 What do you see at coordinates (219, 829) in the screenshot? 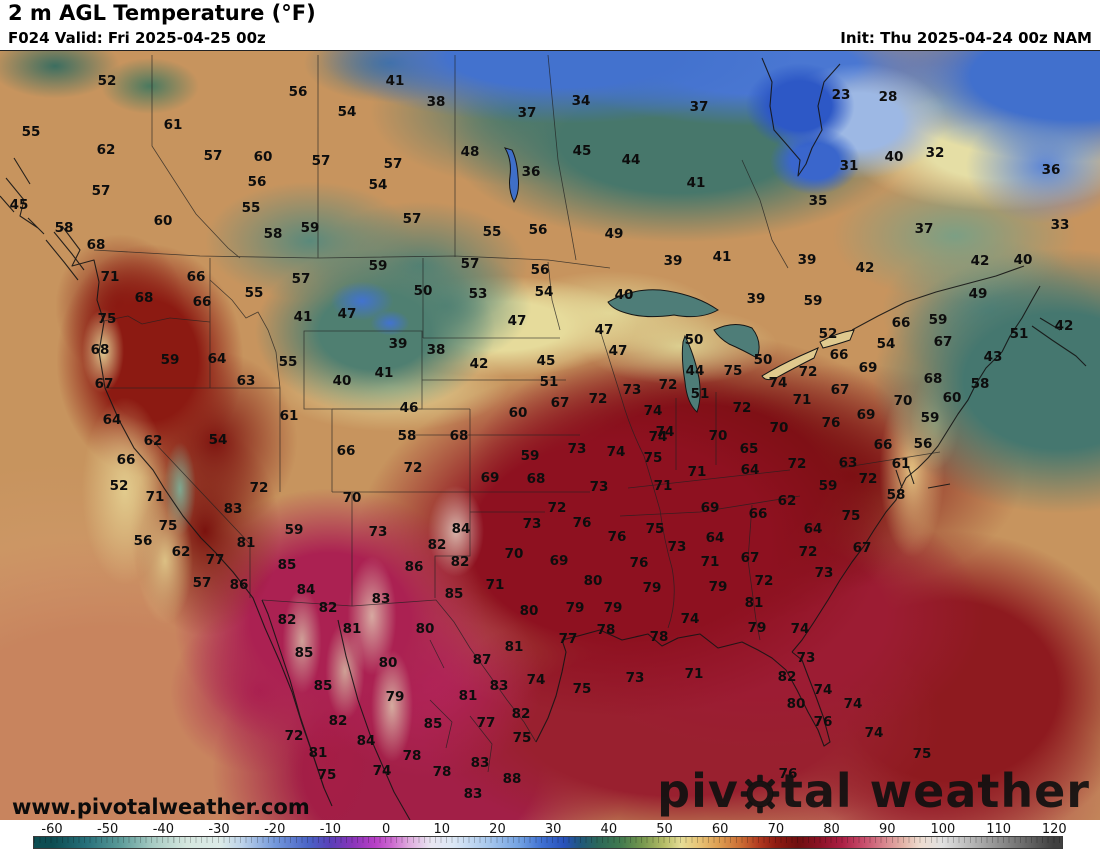
I see `colorbar-tick-label: -30` at bounding box center [219, 829].